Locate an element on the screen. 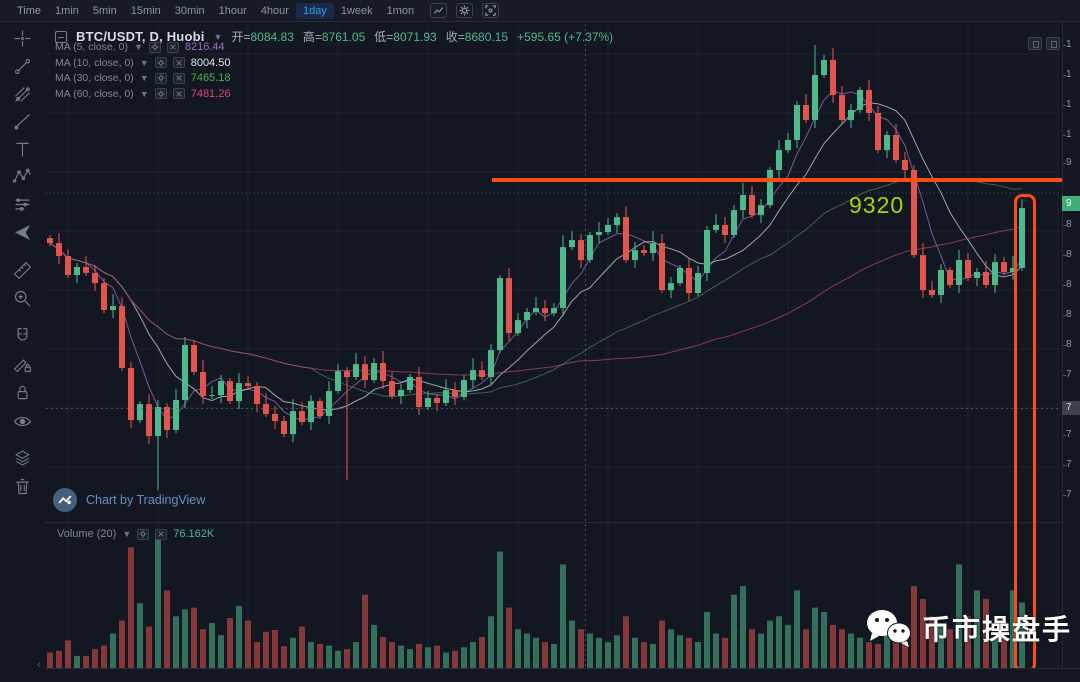  ma-label: MA (30, close, 0) is located at coordinates (94, 78).